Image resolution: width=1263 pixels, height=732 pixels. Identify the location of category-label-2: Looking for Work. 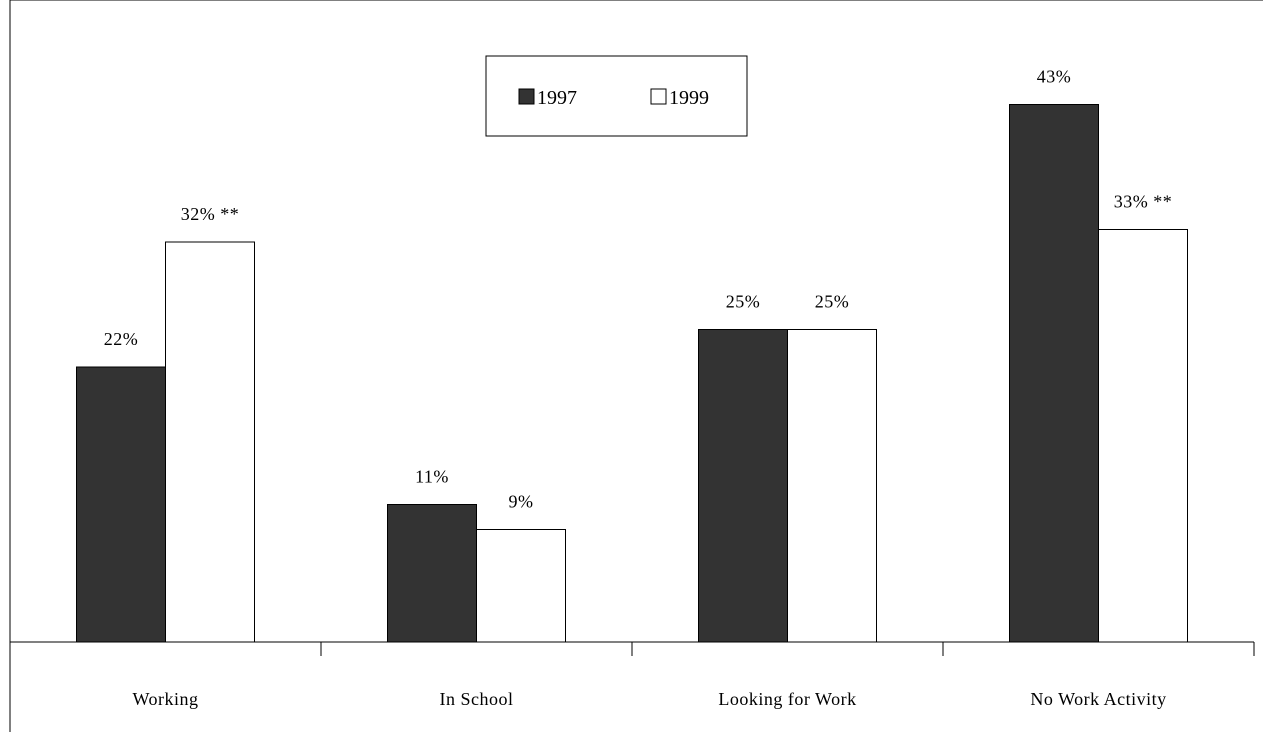
(787, 699).